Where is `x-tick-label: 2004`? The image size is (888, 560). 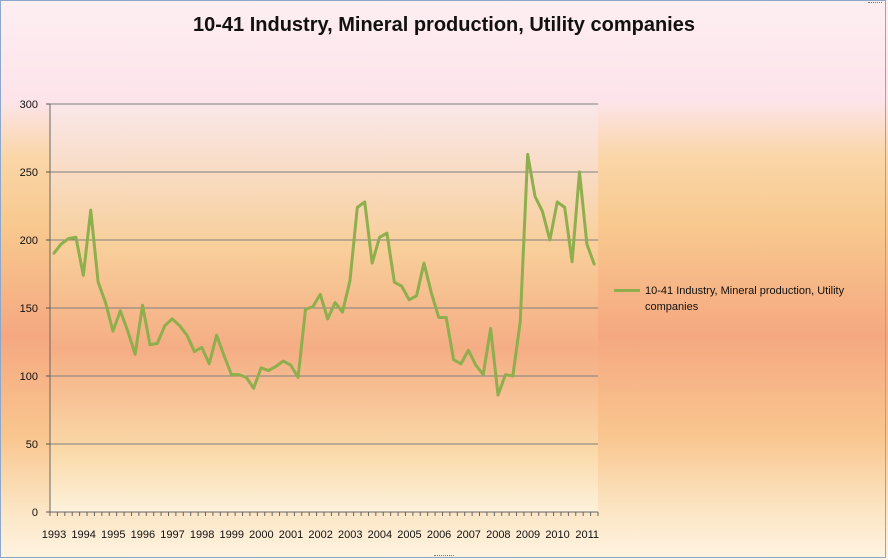
x-tick-label: 2004 is located at coordinates (380, 535).